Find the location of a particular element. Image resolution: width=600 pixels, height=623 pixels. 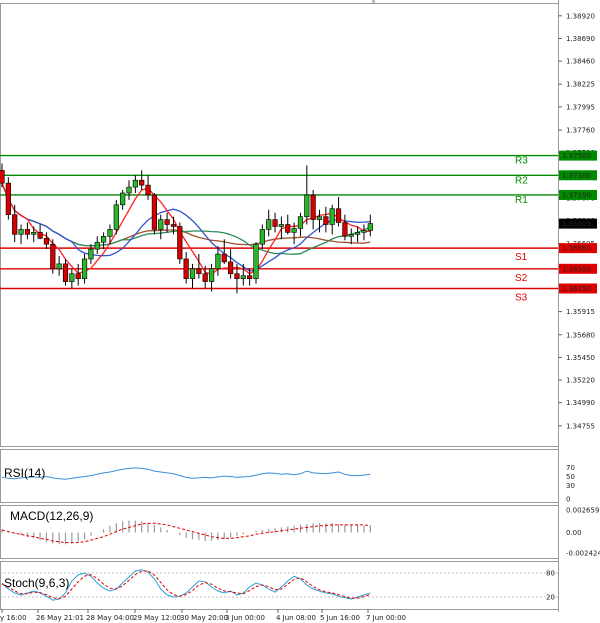

level-price-label-r1: 1.37100 is located at coordinates (576, 196).